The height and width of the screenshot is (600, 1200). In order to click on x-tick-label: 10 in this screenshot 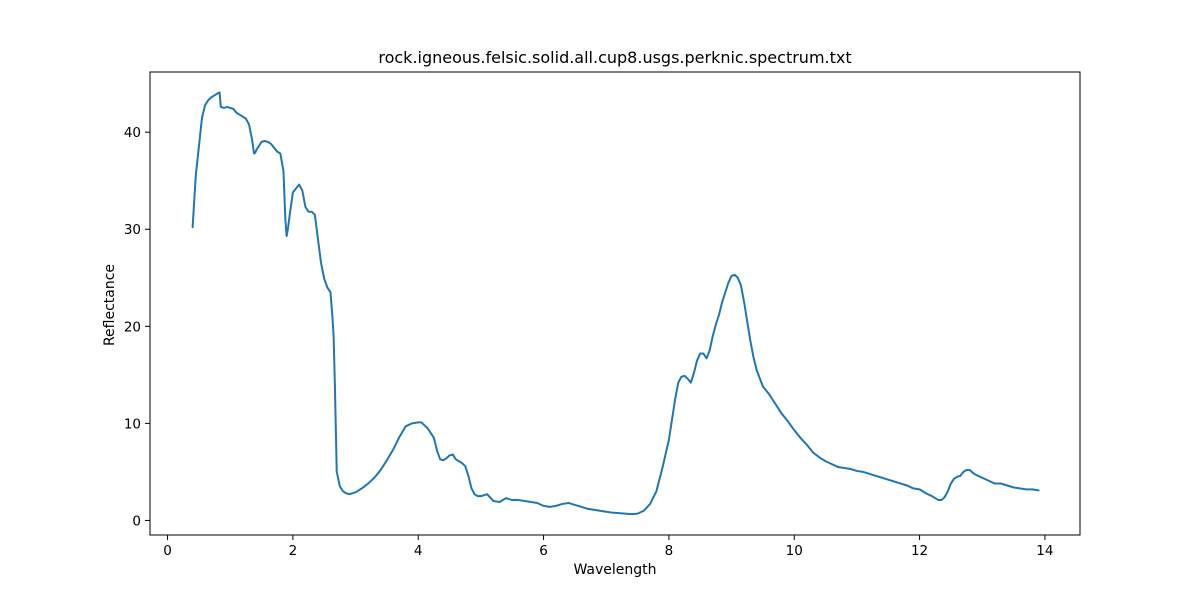, I will do `click(794, 551)`.